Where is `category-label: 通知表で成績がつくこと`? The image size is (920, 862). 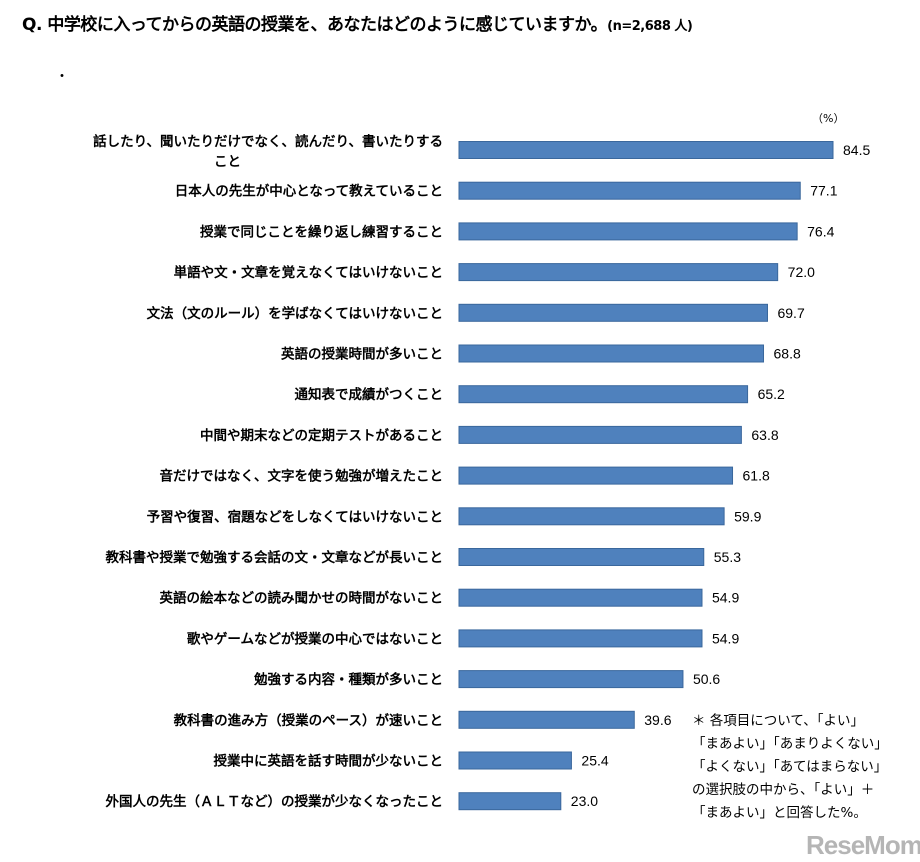 category-label: 通知表で成績がつくこと is located at coordinates (369, 394).